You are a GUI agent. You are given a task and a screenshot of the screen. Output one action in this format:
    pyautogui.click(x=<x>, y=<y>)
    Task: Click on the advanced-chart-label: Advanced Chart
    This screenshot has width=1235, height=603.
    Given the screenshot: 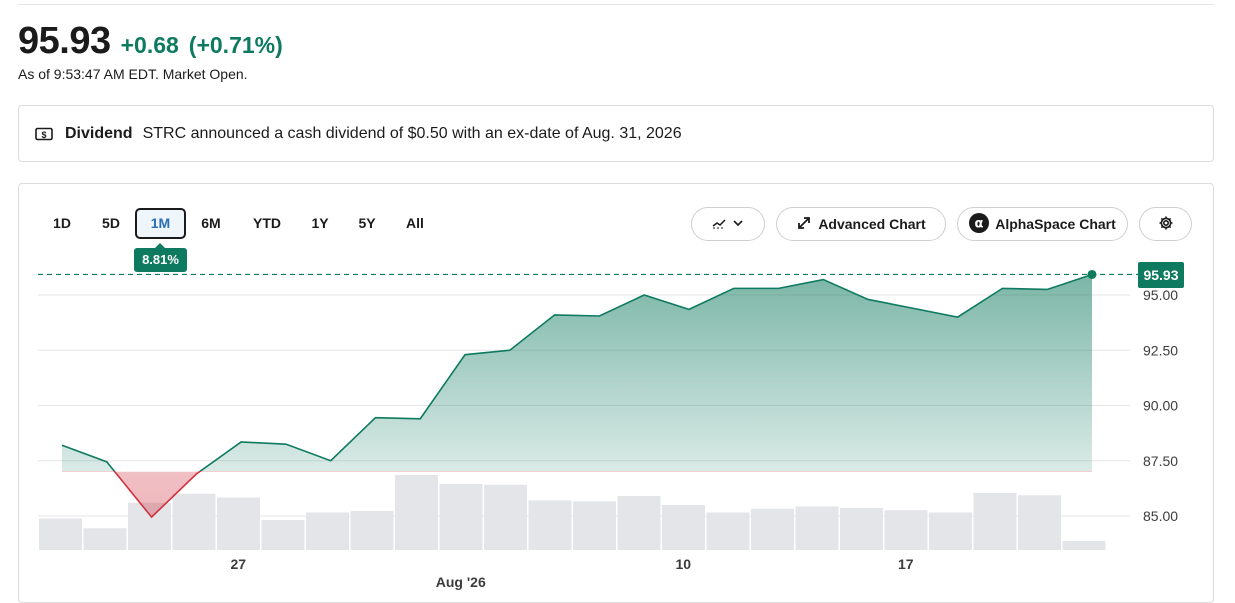 What is the action you would take?
    pyautogui.click(x=872, y=224)
    